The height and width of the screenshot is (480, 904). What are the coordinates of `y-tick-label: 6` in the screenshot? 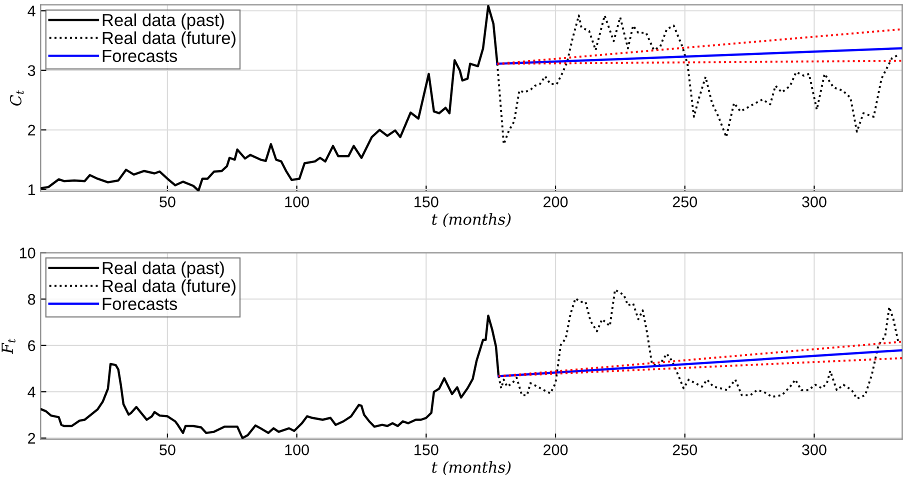 It's located at (32, 346).